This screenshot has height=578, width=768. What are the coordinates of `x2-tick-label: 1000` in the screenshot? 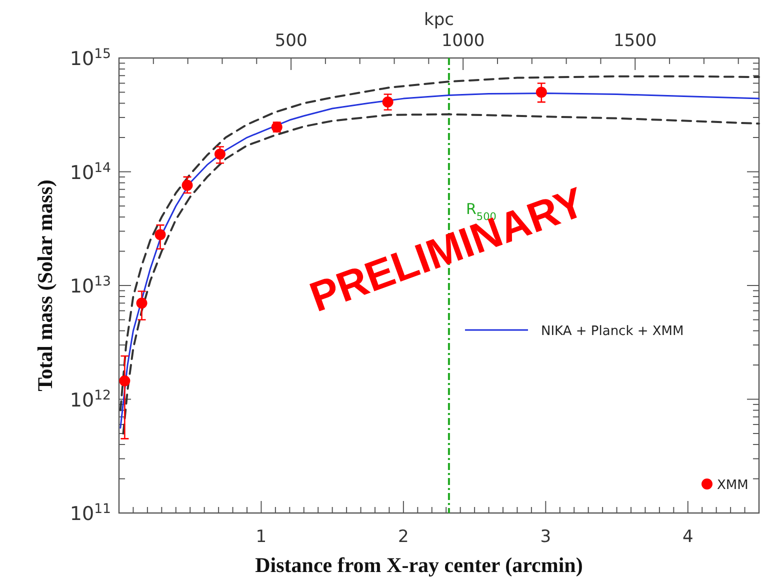 It's located at (463, 41).